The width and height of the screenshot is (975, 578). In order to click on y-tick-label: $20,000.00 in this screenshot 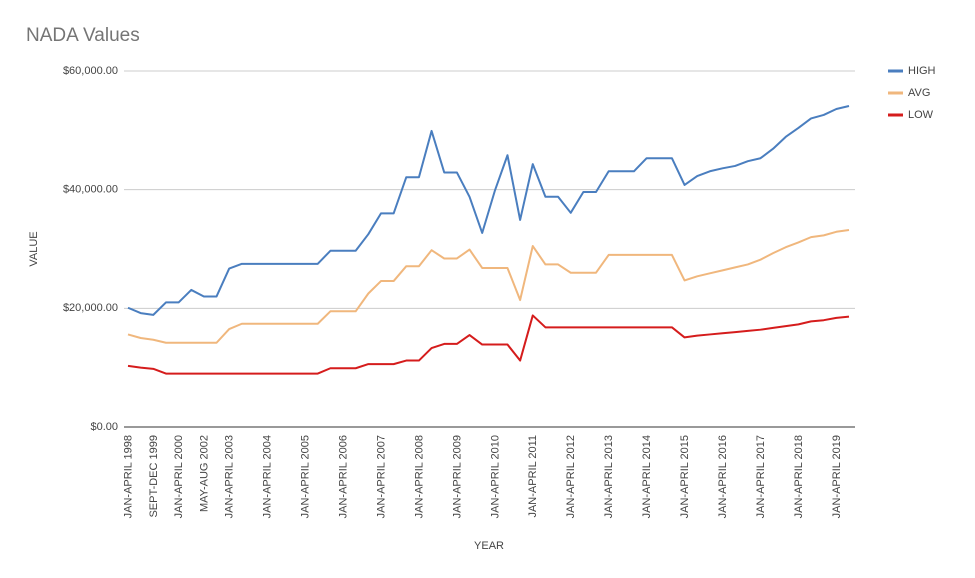, I will do `click(90, 308)`.